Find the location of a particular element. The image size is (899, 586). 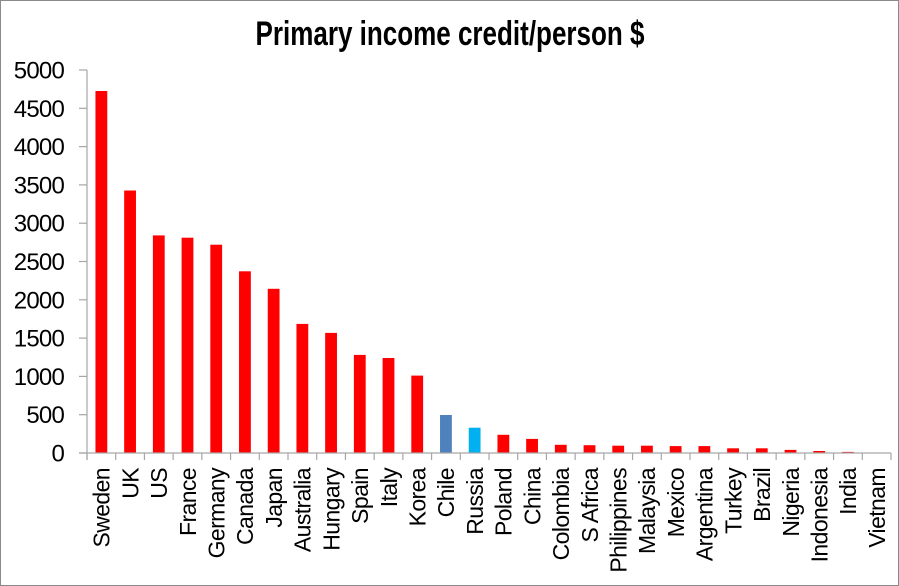

svg-text: India is located at coordinates (848, 491).